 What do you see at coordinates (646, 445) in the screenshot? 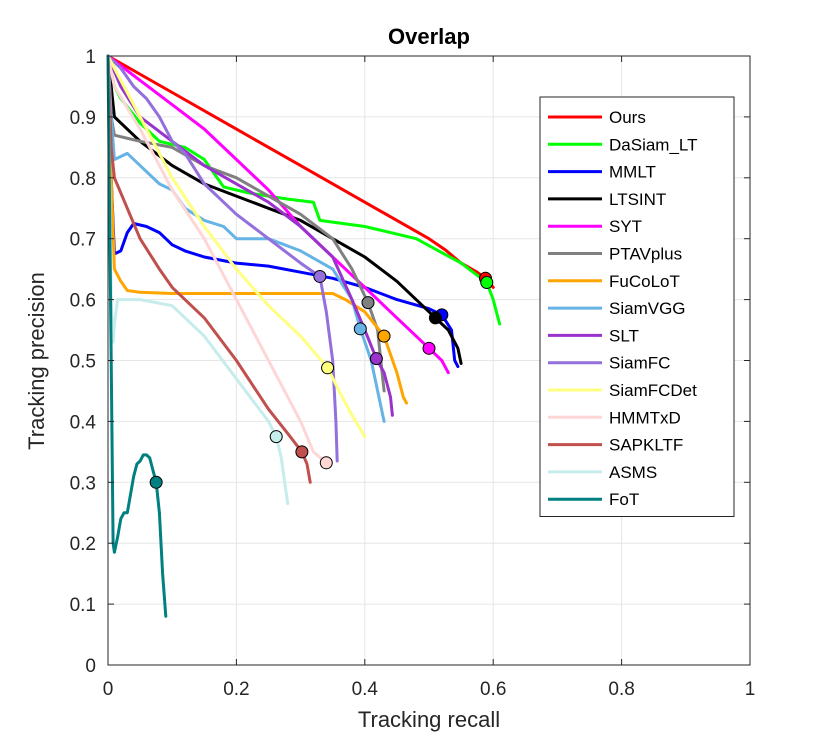
I see `legend-label-sapkltf: SAPKLTF` at bounding box center [646, 445].